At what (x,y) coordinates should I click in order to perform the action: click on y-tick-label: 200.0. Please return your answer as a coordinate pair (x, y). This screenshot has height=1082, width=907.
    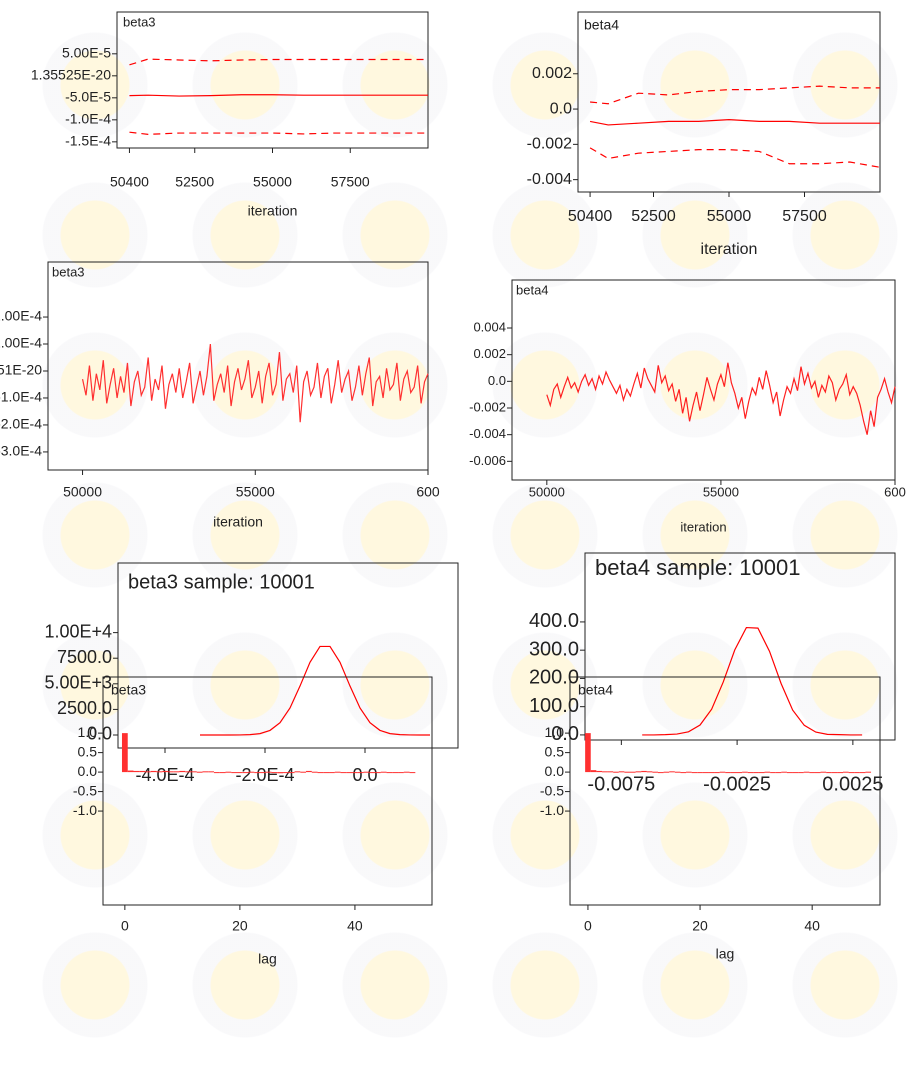
    Looking at the image, I should click on (554, 678).